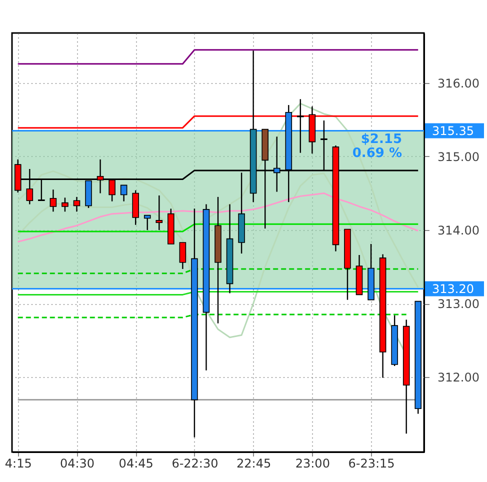  Describe the element at coordinates (77, 463) in the screenshot. I see `x-tick-label: 04:30` at that location.